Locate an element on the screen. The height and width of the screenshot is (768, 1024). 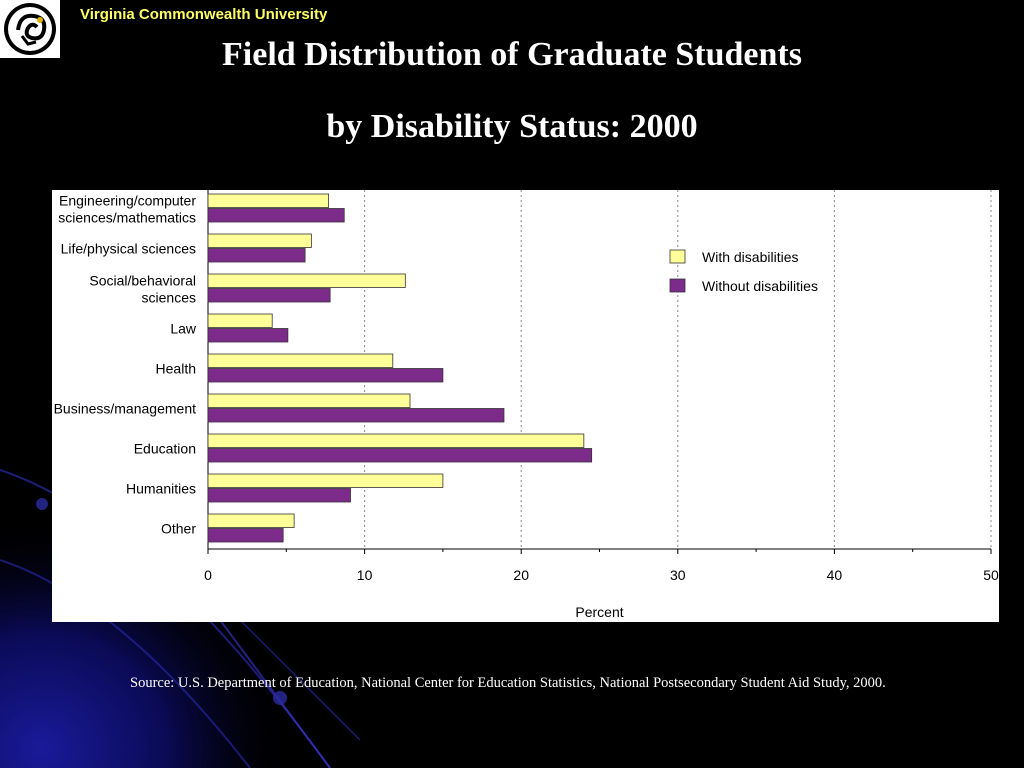
category-label: sciences/mathematics is located at coordinates (127, 218).